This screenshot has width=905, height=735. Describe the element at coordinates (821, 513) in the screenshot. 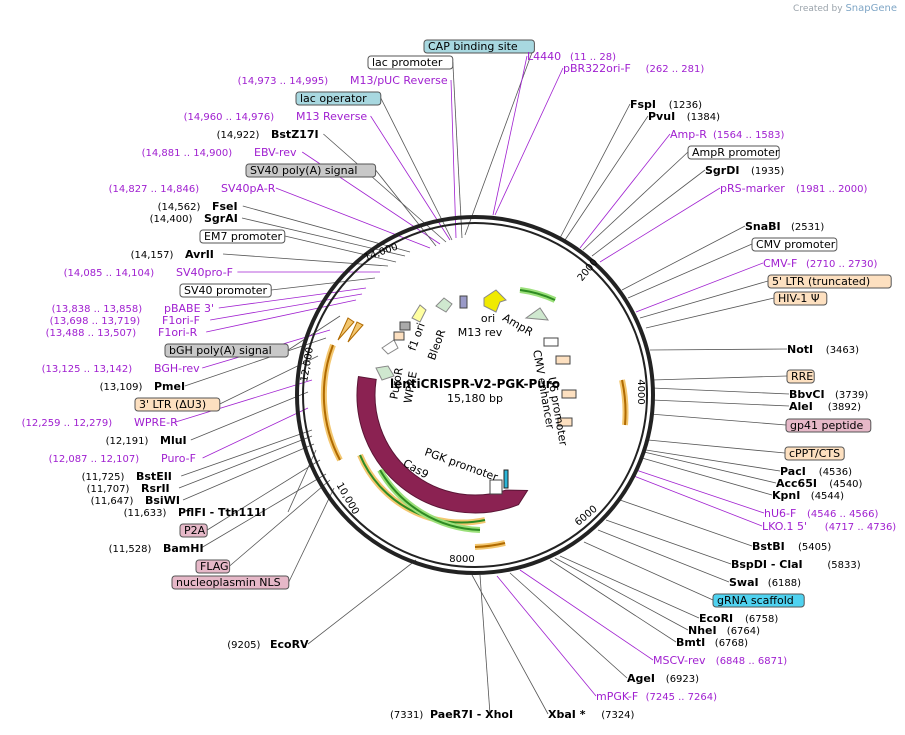

I see `label-primer: hU6-F (4546 .. 4566)` at that location.